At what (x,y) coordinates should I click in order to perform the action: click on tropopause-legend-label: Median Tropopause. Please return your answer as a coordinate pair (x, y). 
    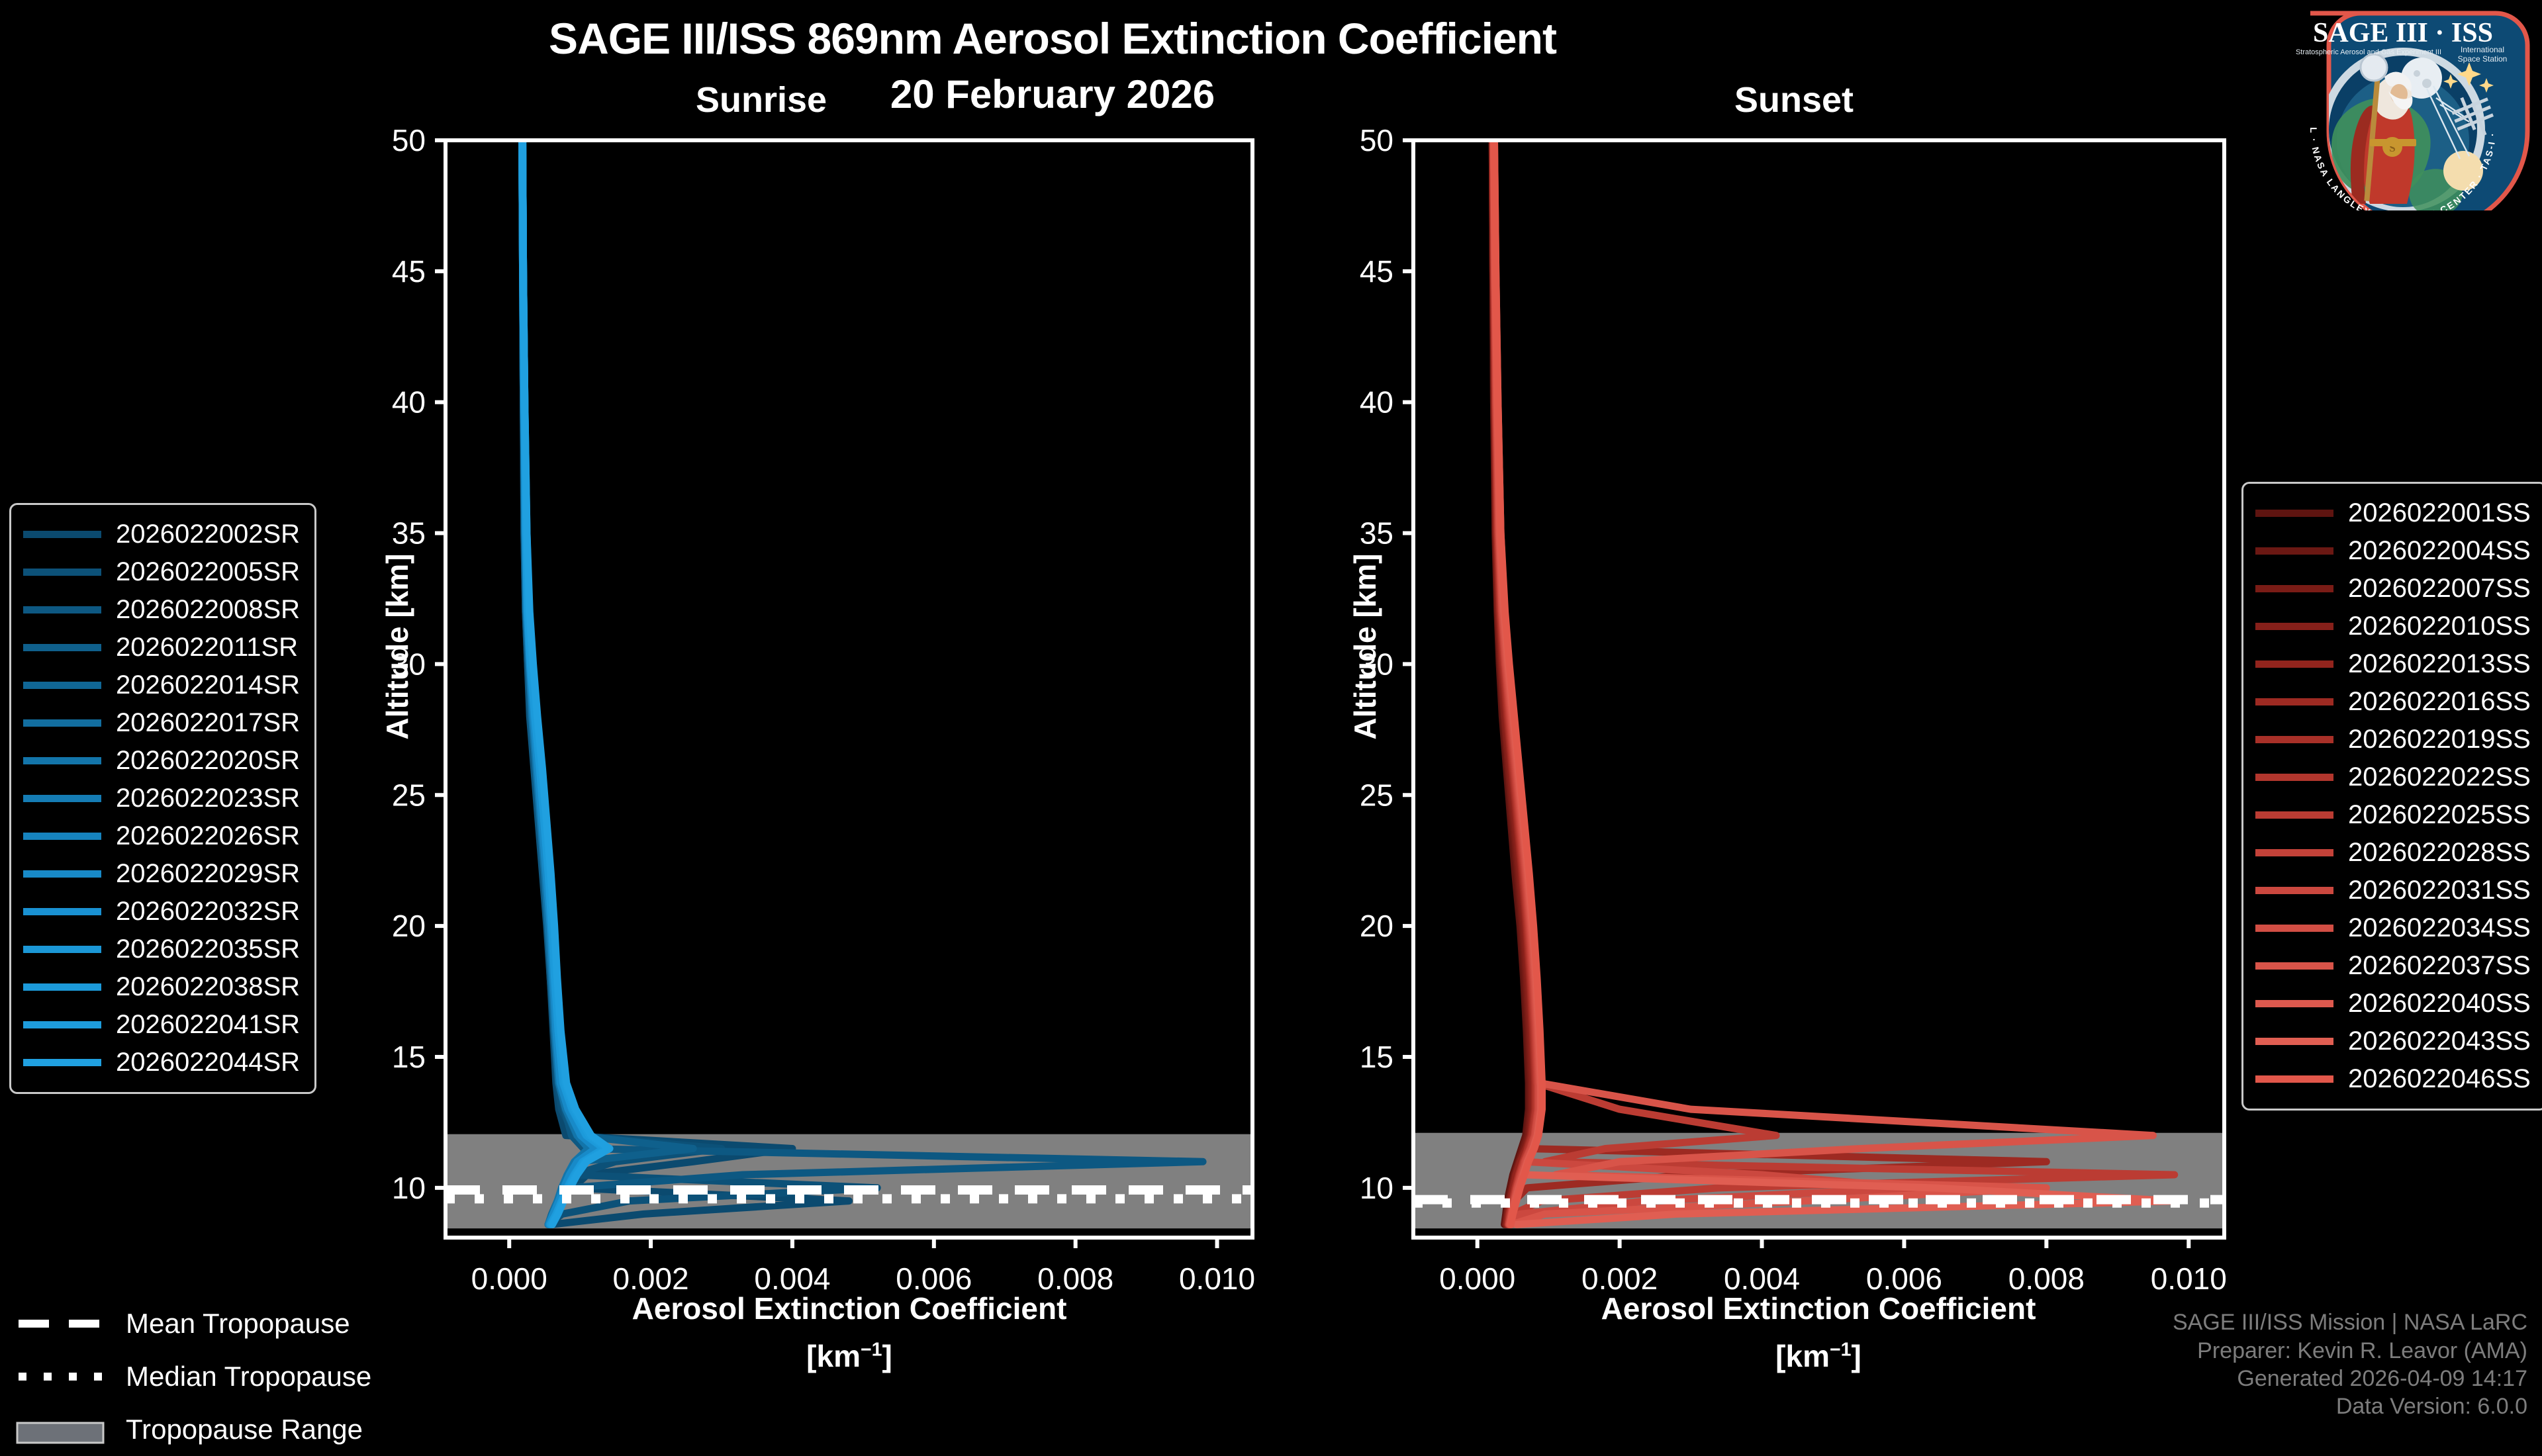
    Looking at the image, I should click on (249, 1376).